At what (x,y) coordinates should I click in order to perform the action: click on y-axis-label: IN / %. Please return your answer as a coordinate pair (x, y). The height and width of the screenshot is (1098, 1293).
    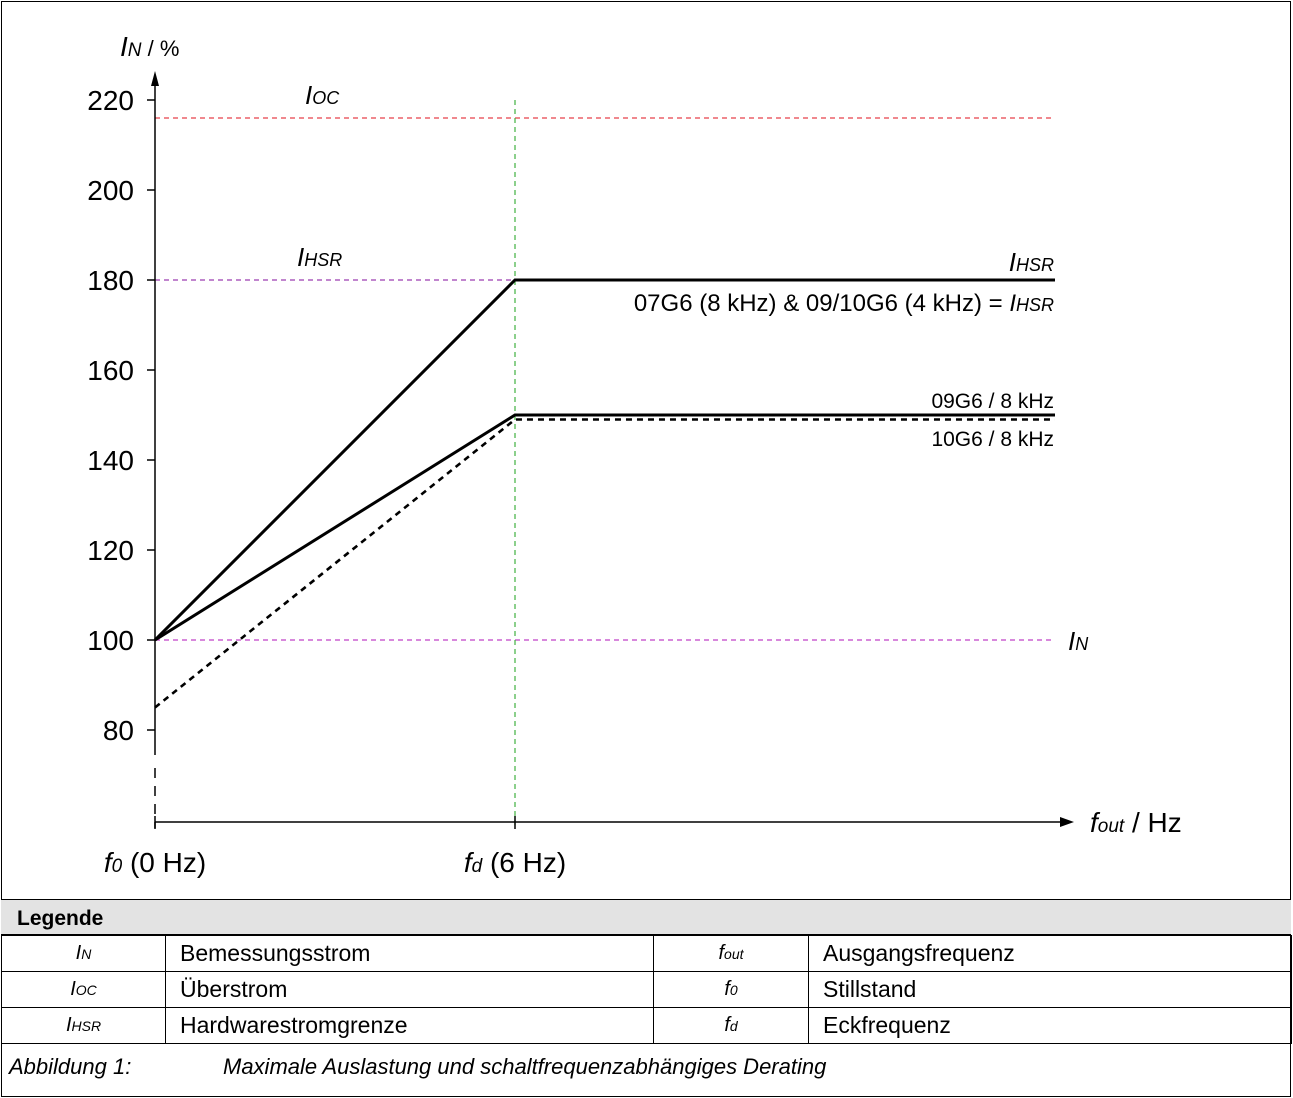
    Looking at the image, I should click on (149, 46).